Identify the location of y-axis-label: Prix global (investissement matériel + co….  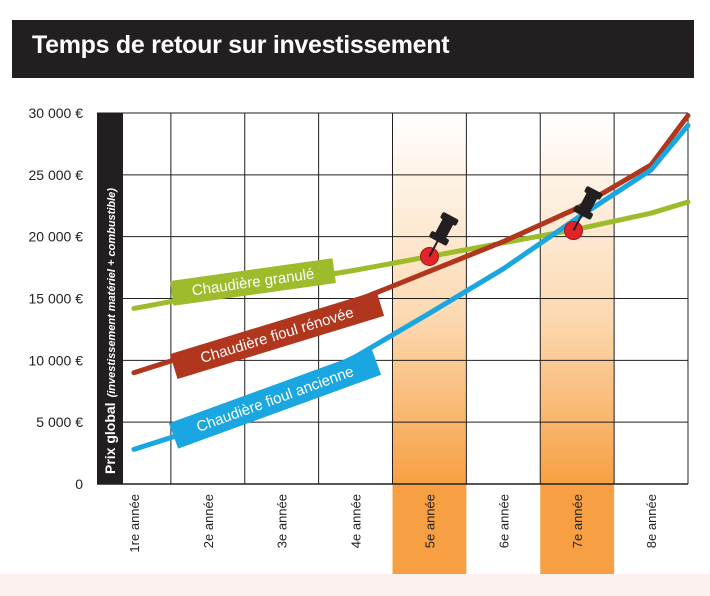
(110, 331).